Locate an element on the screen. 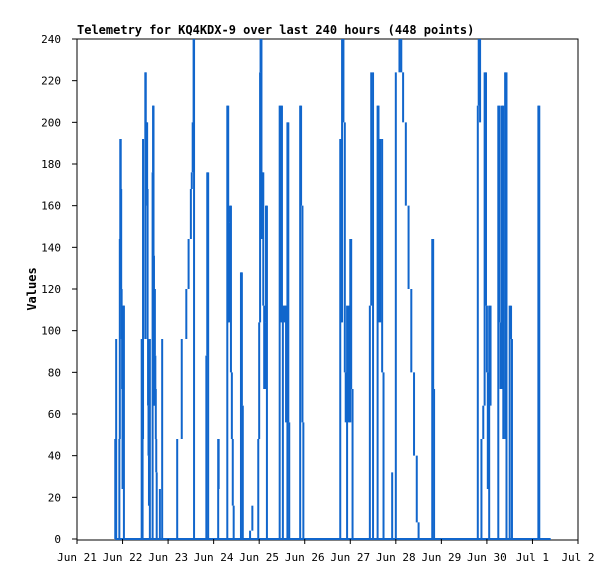 This screenshot has width=615, height=583. y-tick-label: 120 is located at coordinates (51, 289).